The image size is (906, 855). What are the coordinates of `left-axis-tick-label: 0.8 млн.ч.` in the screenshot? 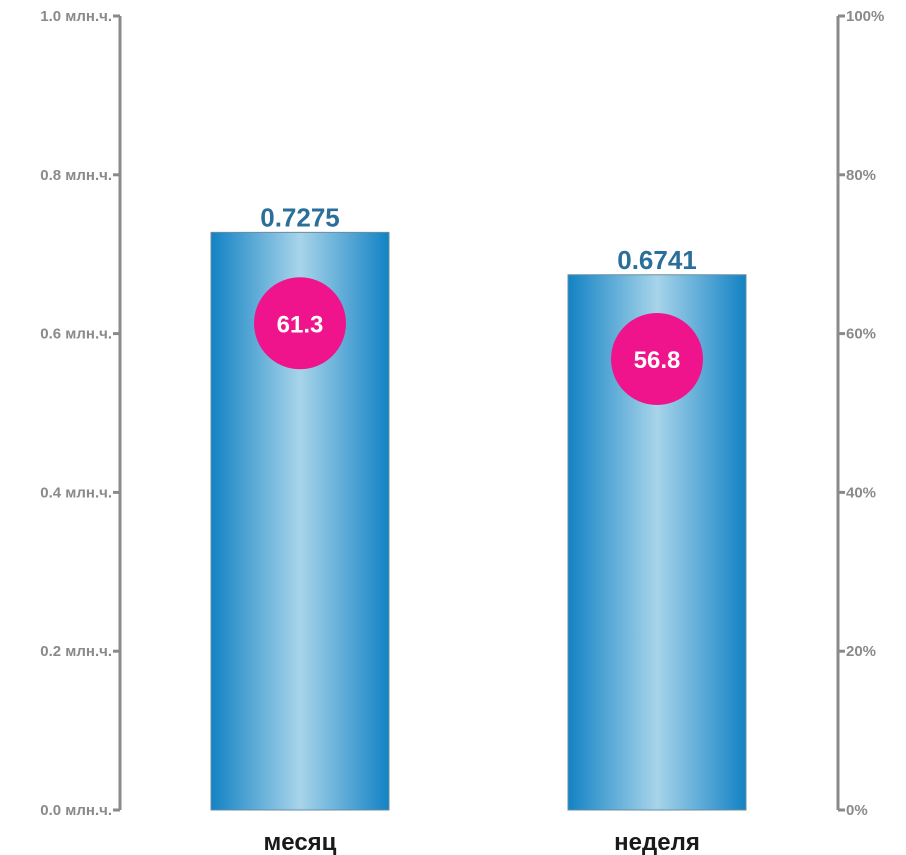 It's located at (76, 175).